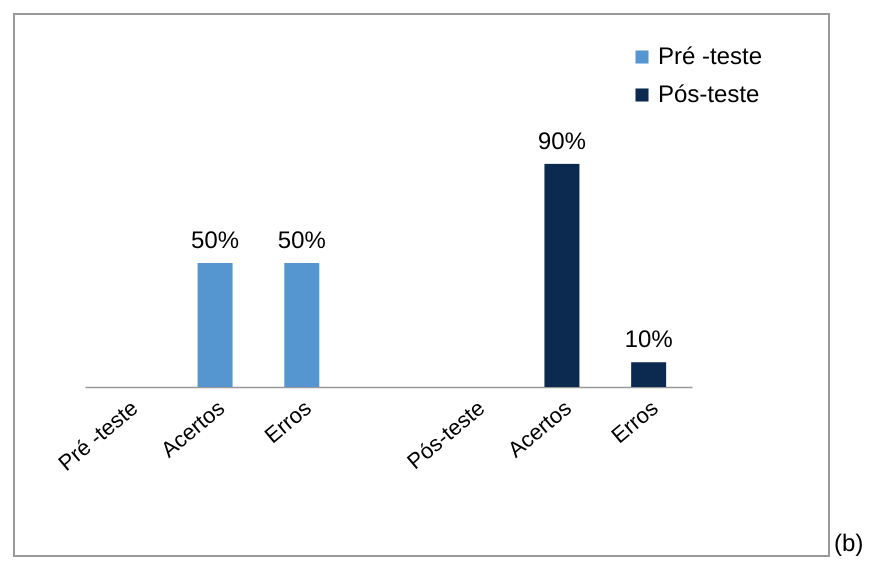 The width and height of the screenshot is (882, 567). I want to click on text: (b), so click(849, 544).